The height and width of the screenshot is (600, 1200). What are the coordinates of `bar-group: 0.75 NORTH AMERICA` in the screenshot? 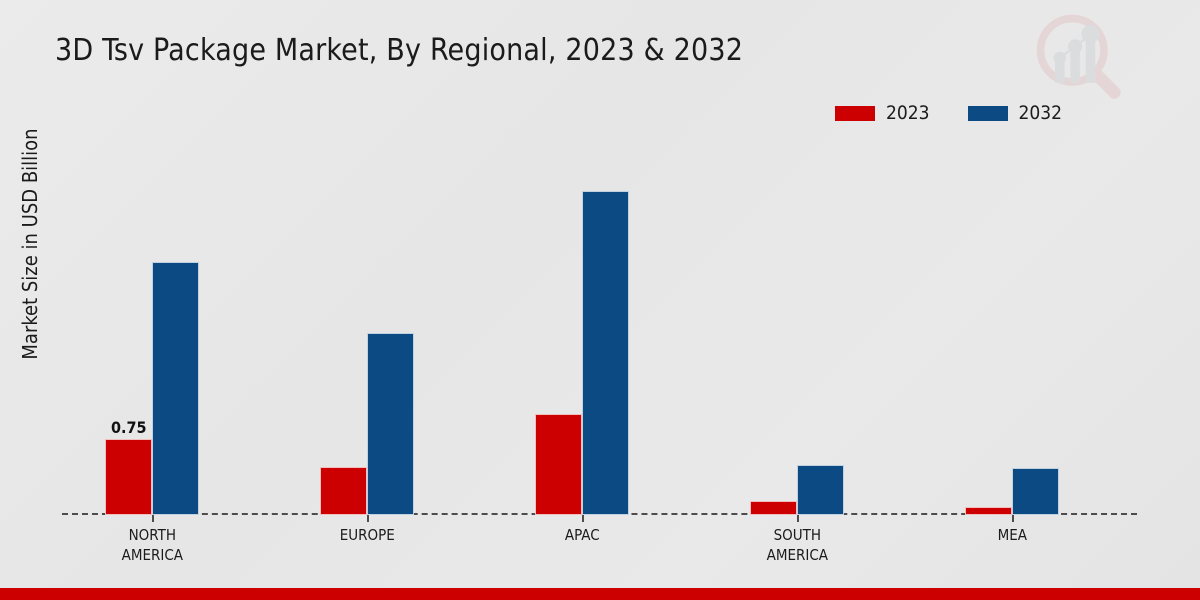 It's located at (152, 357).